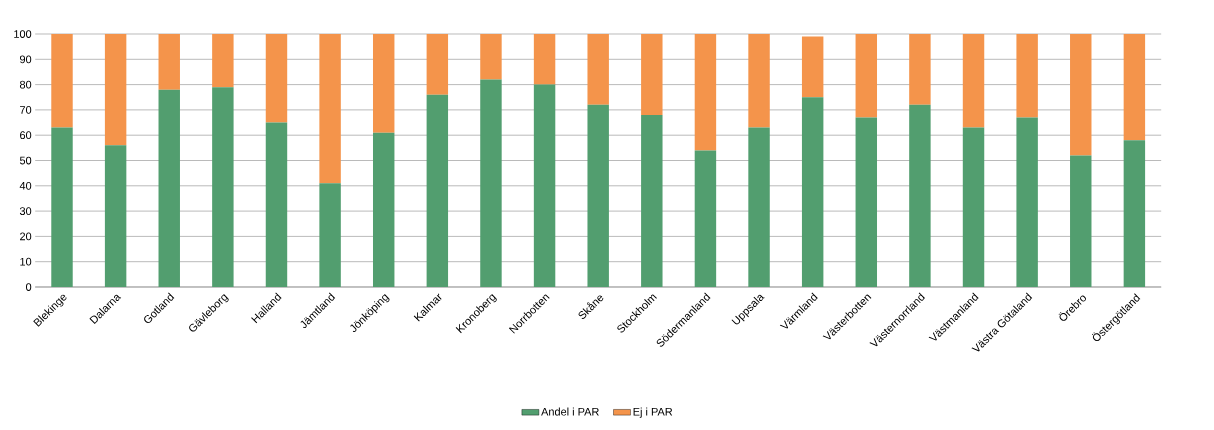 The height and width of the screenshot is (430, 1214). I want to click on y-tick-label: 70, so click(26, 110).